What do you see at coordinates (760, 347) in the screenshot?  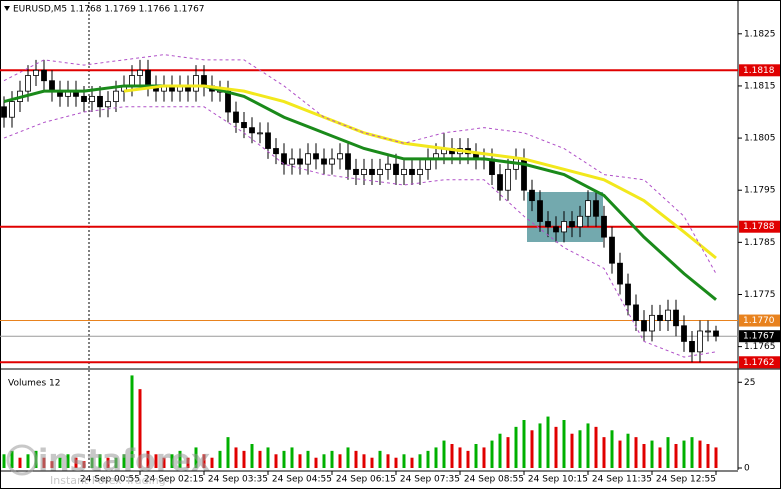 I see `y-tick-label: 1.1765` at bounding box center [760, 347].